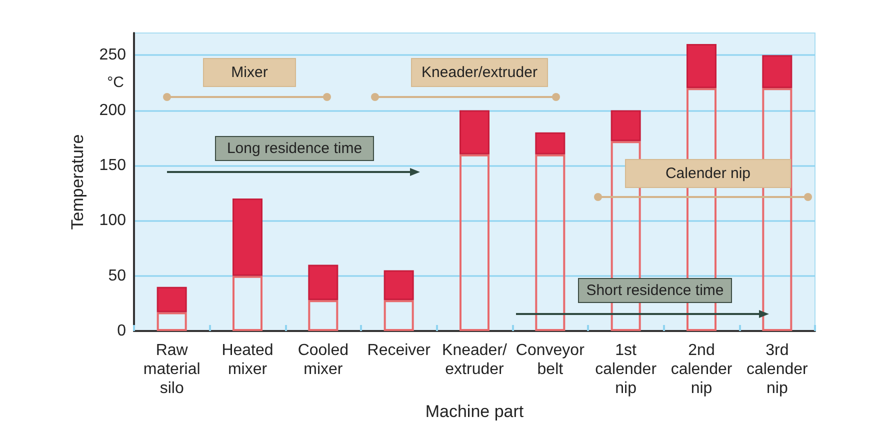 The width and height of the screenshot is (881, 425). I want to click on annotation: Calender nip, so click(708, 173).